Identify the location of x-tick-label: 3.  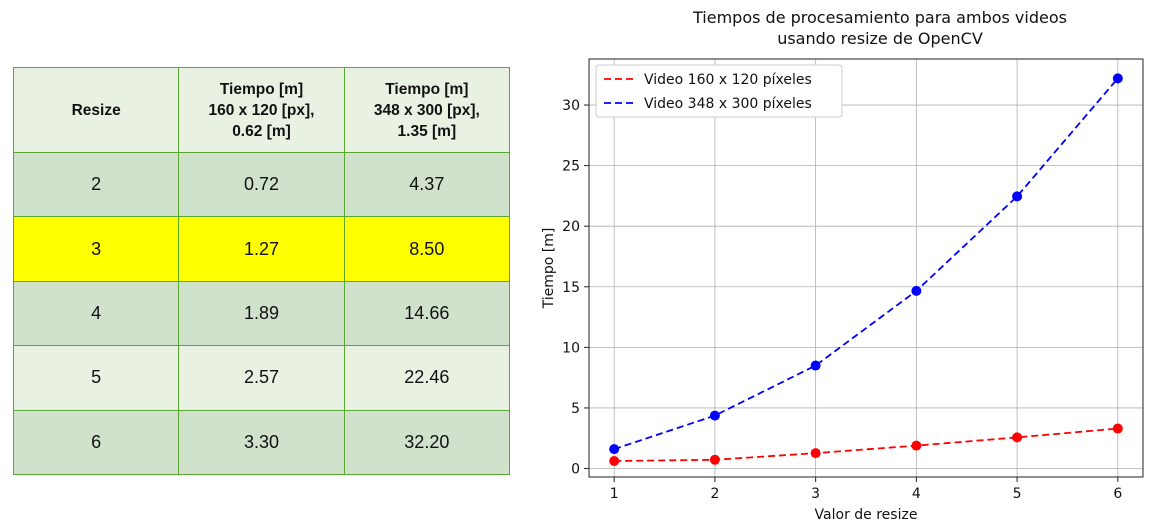
(815, 494).